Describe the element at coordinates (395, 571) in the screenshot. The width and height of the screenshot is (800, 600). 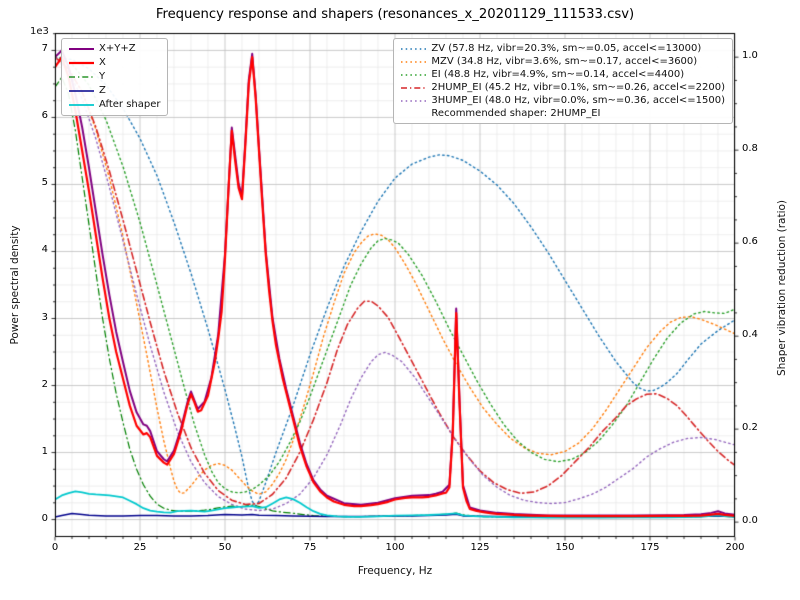
I see `x-axis-label: Frequency, Hz` at that location.